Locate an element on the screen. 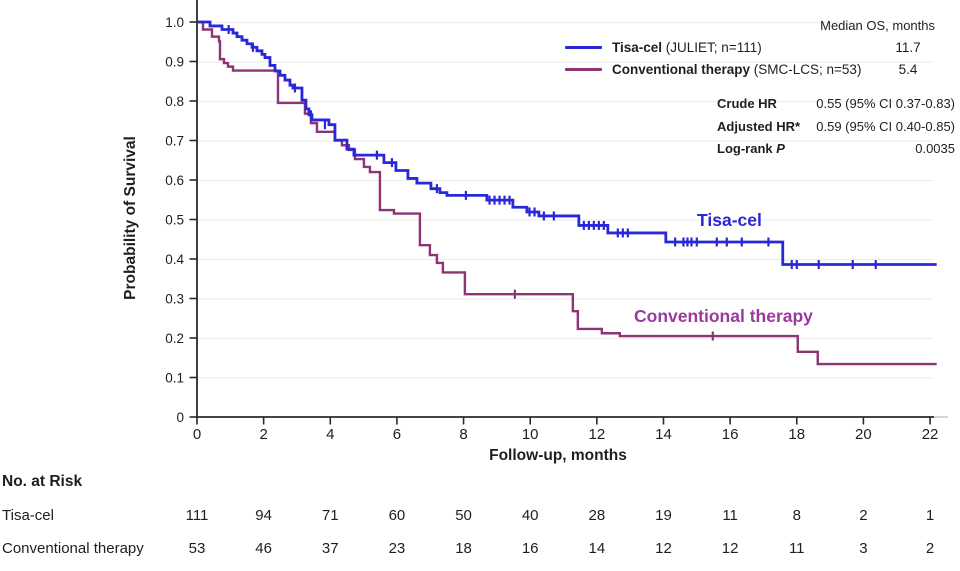 The image size is (960, 571). risk-value: 37 is located at coordinates (330, 548).